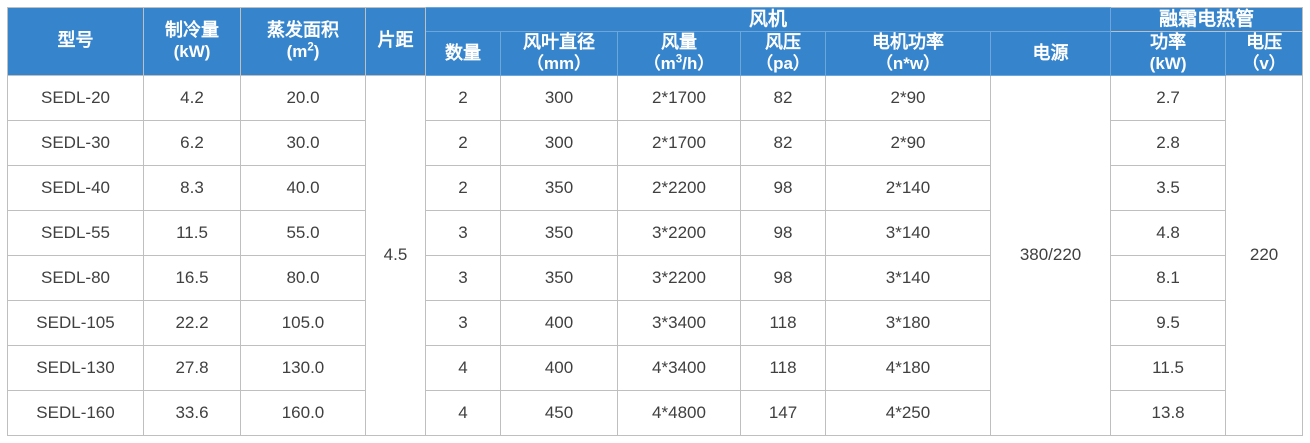 Image resolution: width=1310 pixels, height=443 pixels. I want to click on header-group-defrost: 融霜电热管, so click(1207, 19).